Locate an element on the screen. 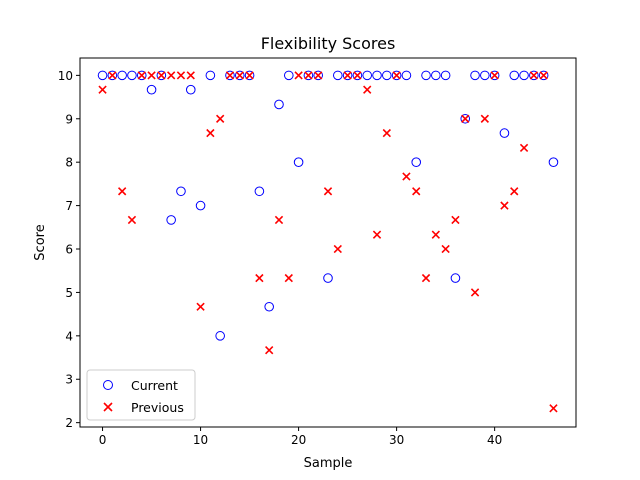 Image resolution: width=640 pixels, height=480 pixels. x-tick-label: 10 is located at coordinates (200, 440).